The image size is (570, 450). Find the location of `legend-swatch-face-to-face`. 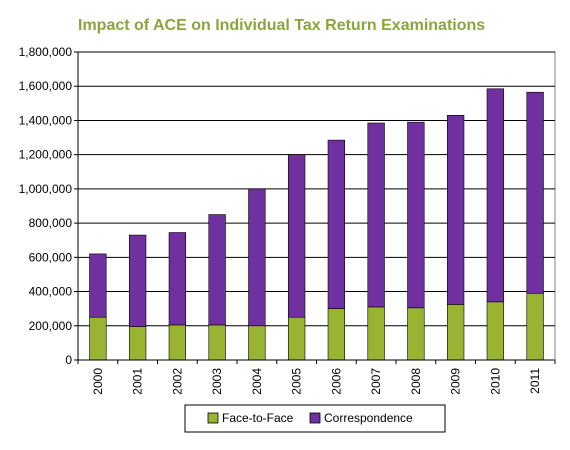

legend-swatch-face-to-face is located at coordinates (213, 418).